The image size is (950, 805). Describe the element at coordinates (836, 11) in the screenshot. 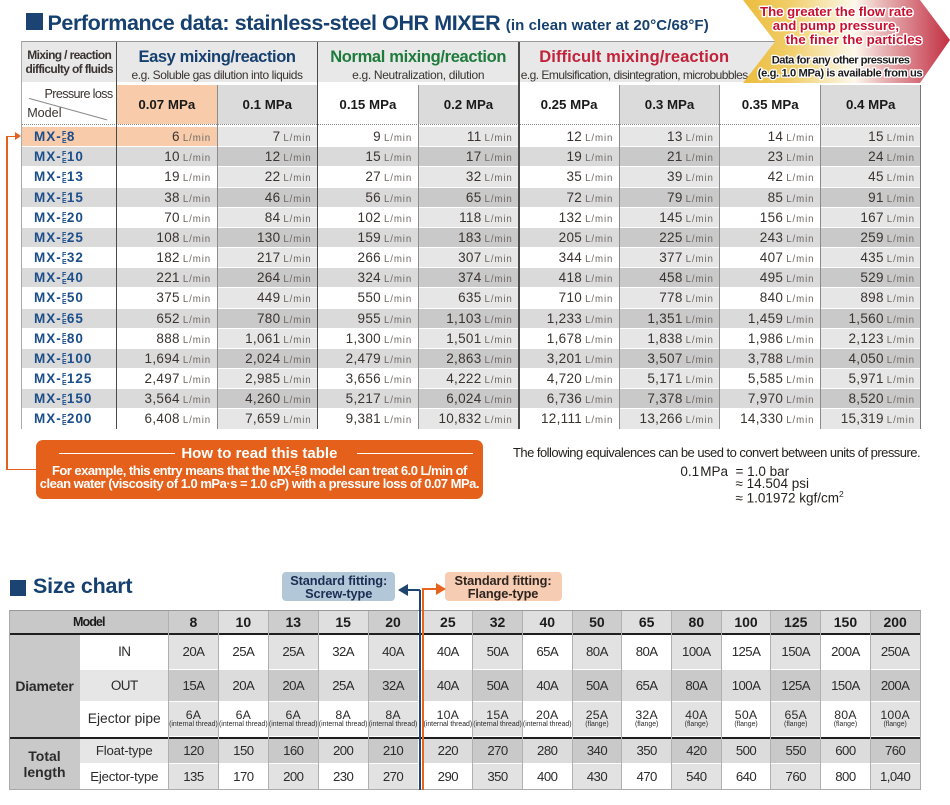

I see `svg-text: The greater the flow rate` at that location.